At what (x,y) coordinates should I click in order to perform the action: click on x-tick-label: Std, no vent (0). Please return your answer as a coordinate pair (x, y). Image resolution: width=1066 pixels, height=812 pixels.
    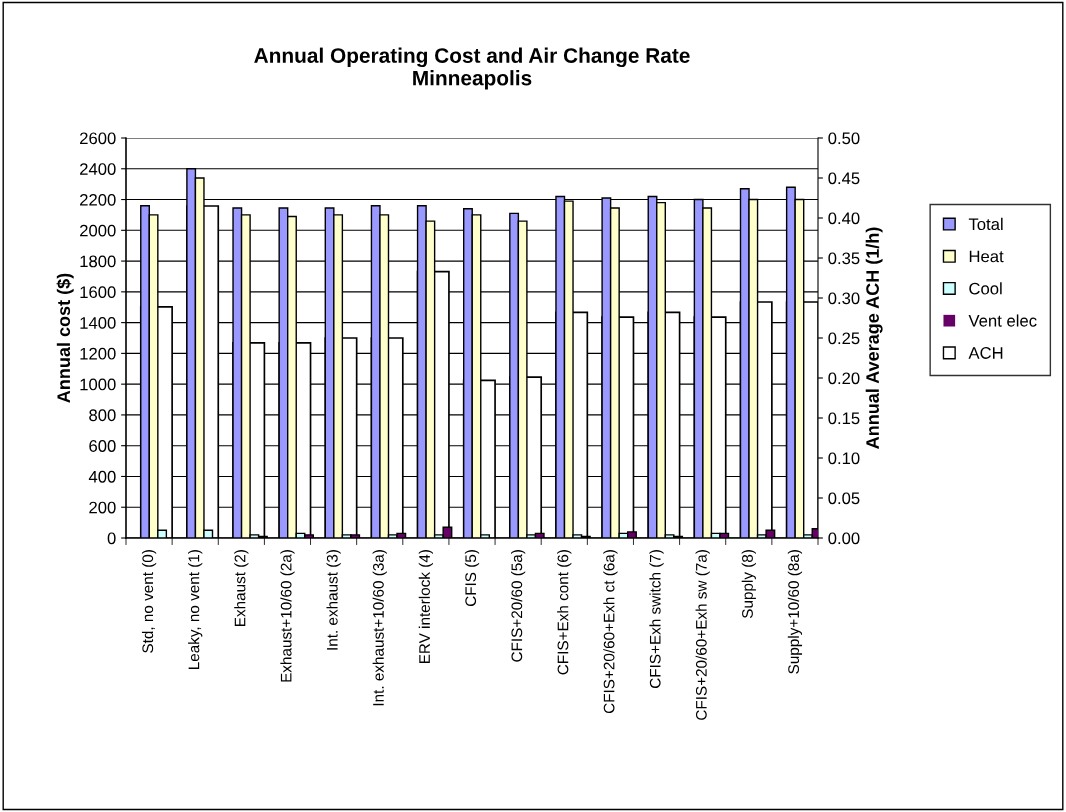
    Looking at the image, I should click on (149, 601).